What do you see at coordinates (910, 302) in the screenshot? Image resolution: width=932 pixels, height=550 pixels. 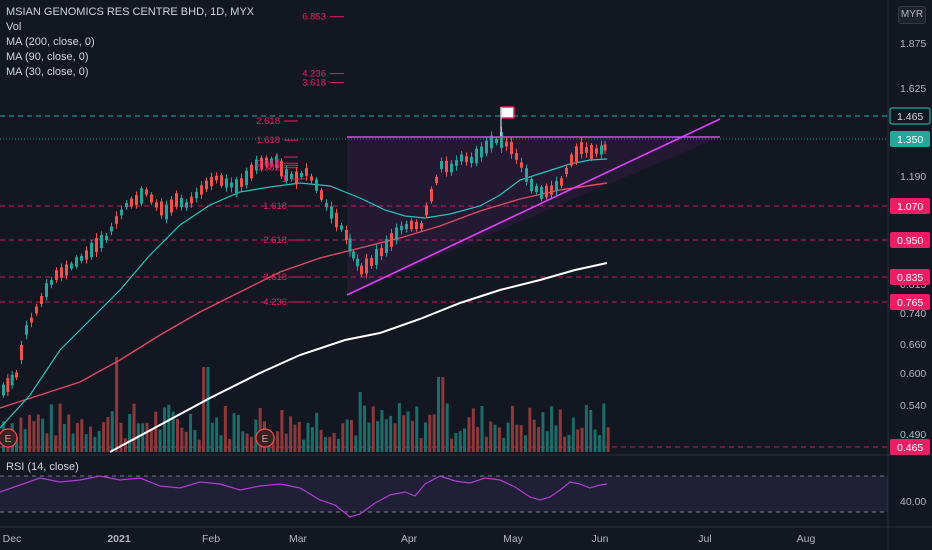 I see `price-tag` at bounding box center [910, 302].